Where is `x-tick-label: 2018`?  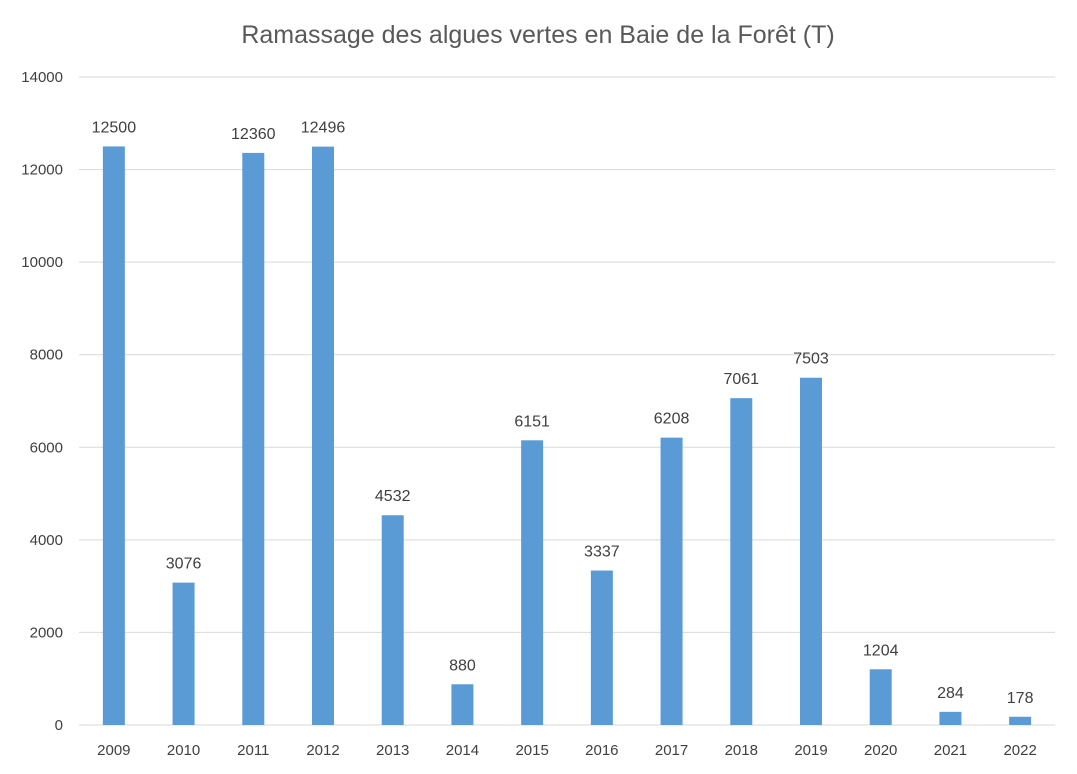 x-tick-label: 2018 is located at coordinates (741, 750).